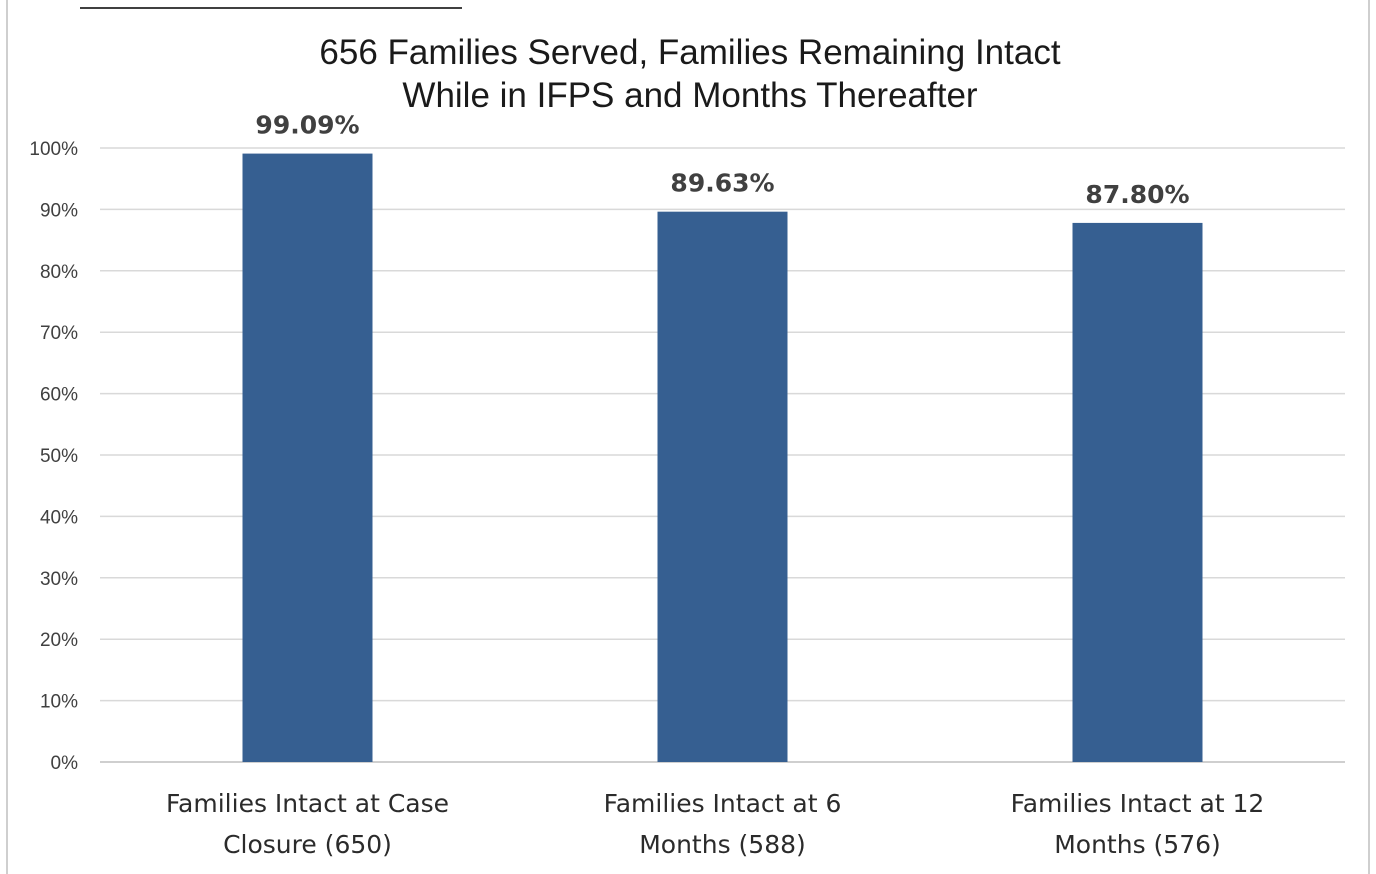 This screenshot has height=874, width=1376. What do you see at coordinates (59, 272) in the screenshot?
I see `y-tick-label: 80%` at bounding box center [59, 272].